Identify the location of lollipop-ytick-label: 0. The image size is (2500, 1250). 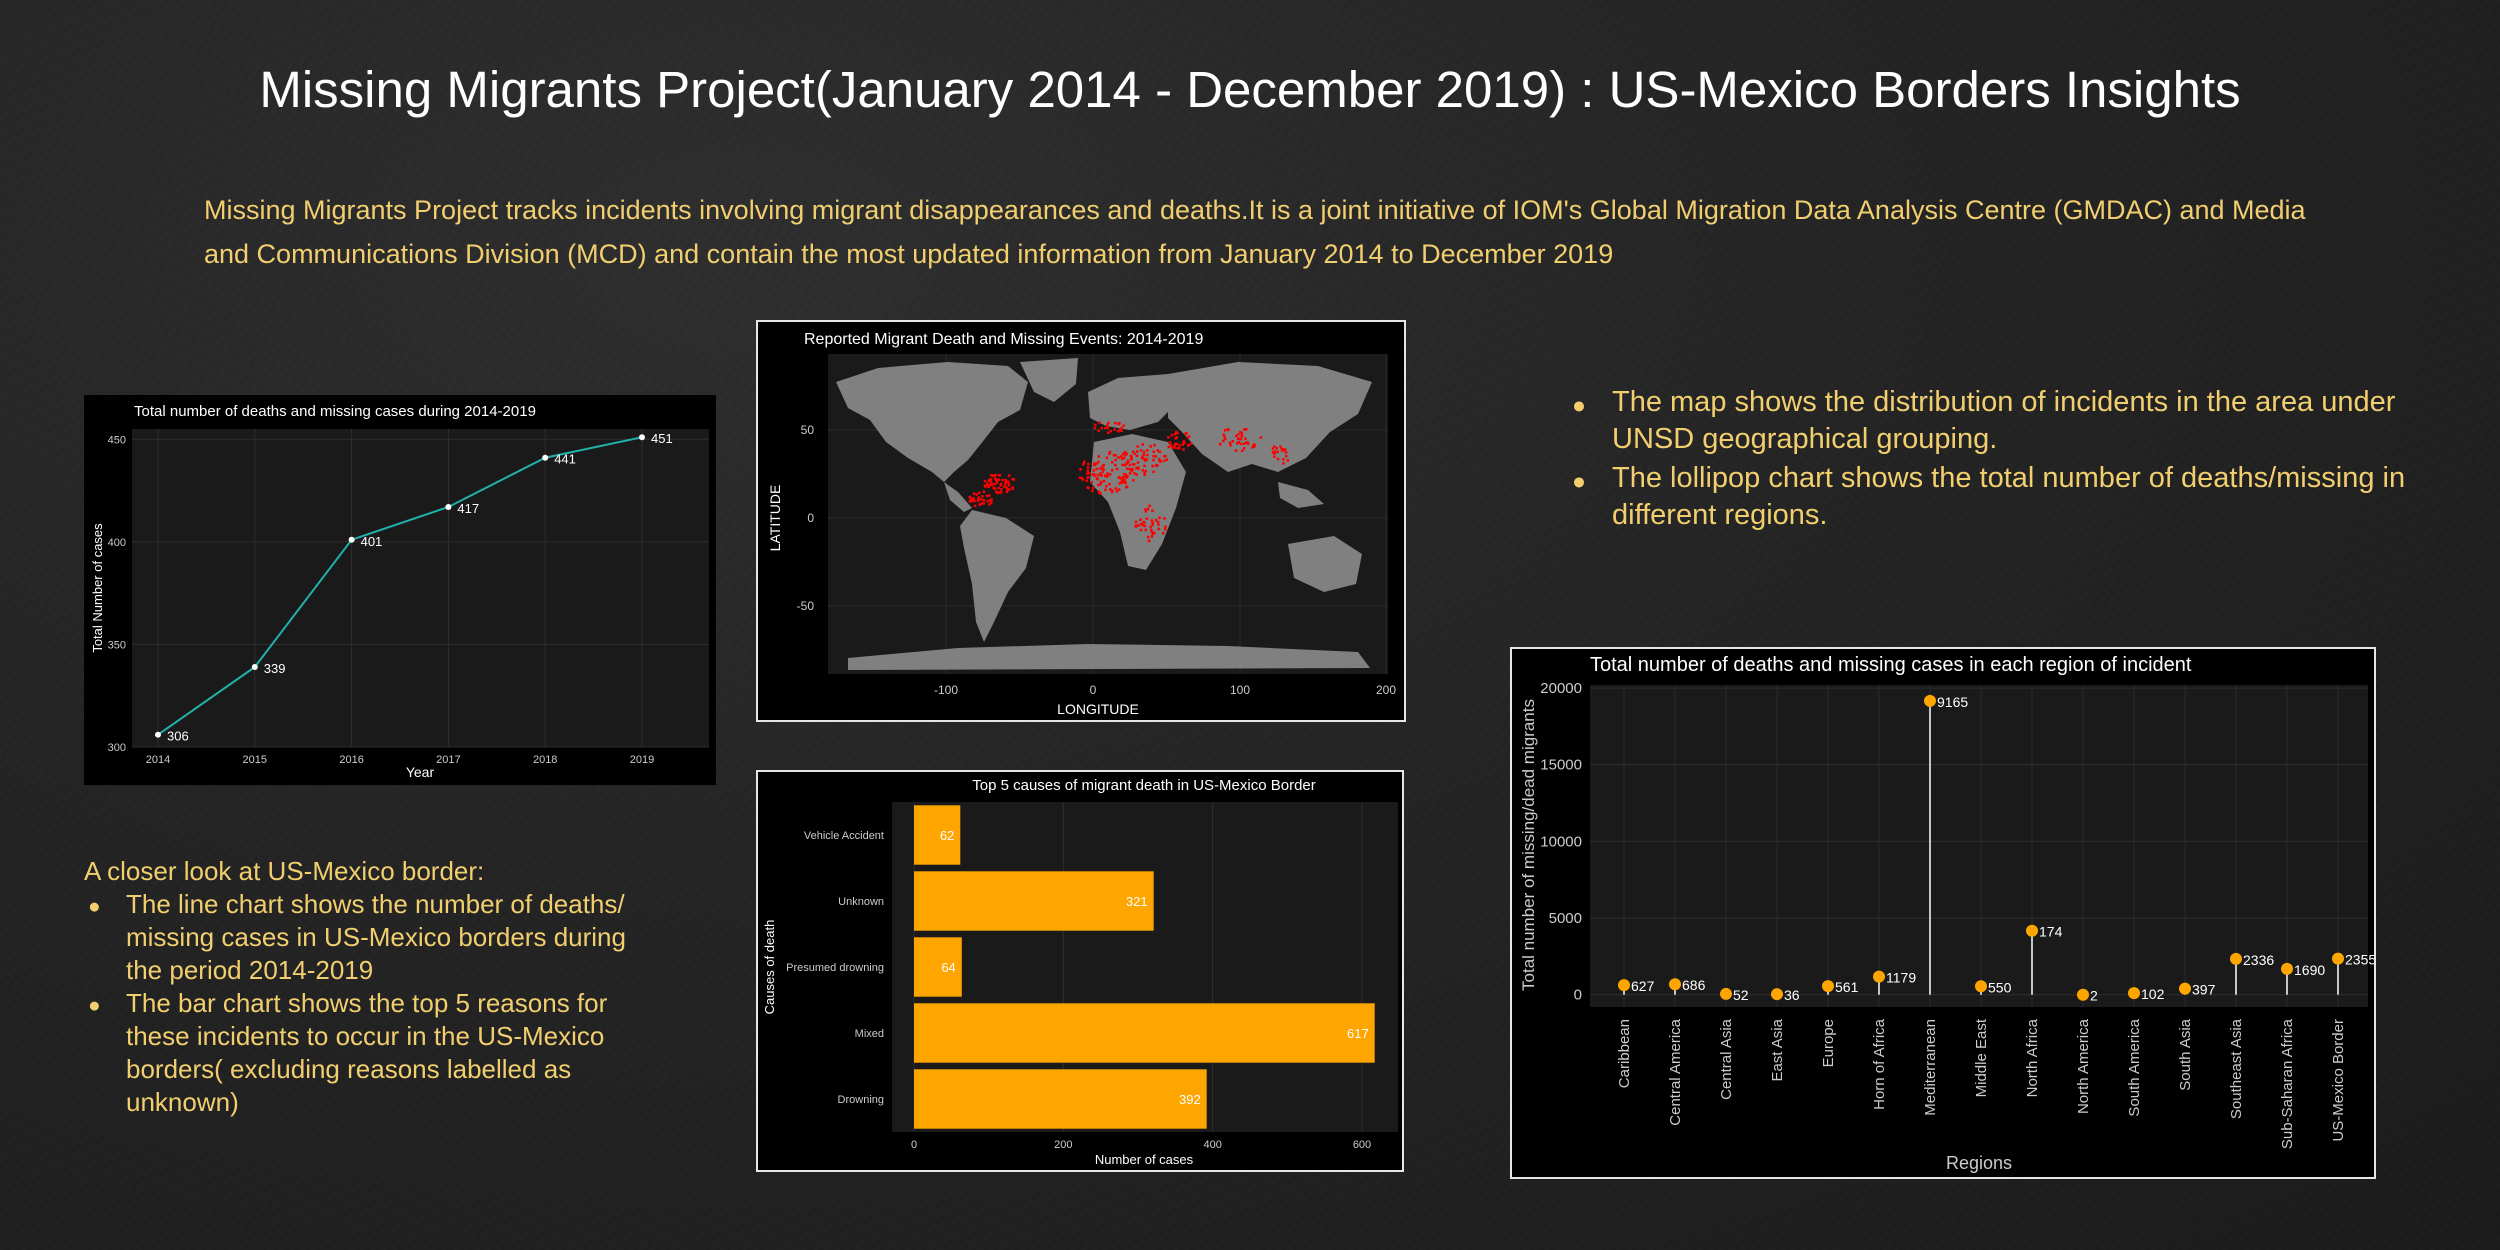
(1578, 995).